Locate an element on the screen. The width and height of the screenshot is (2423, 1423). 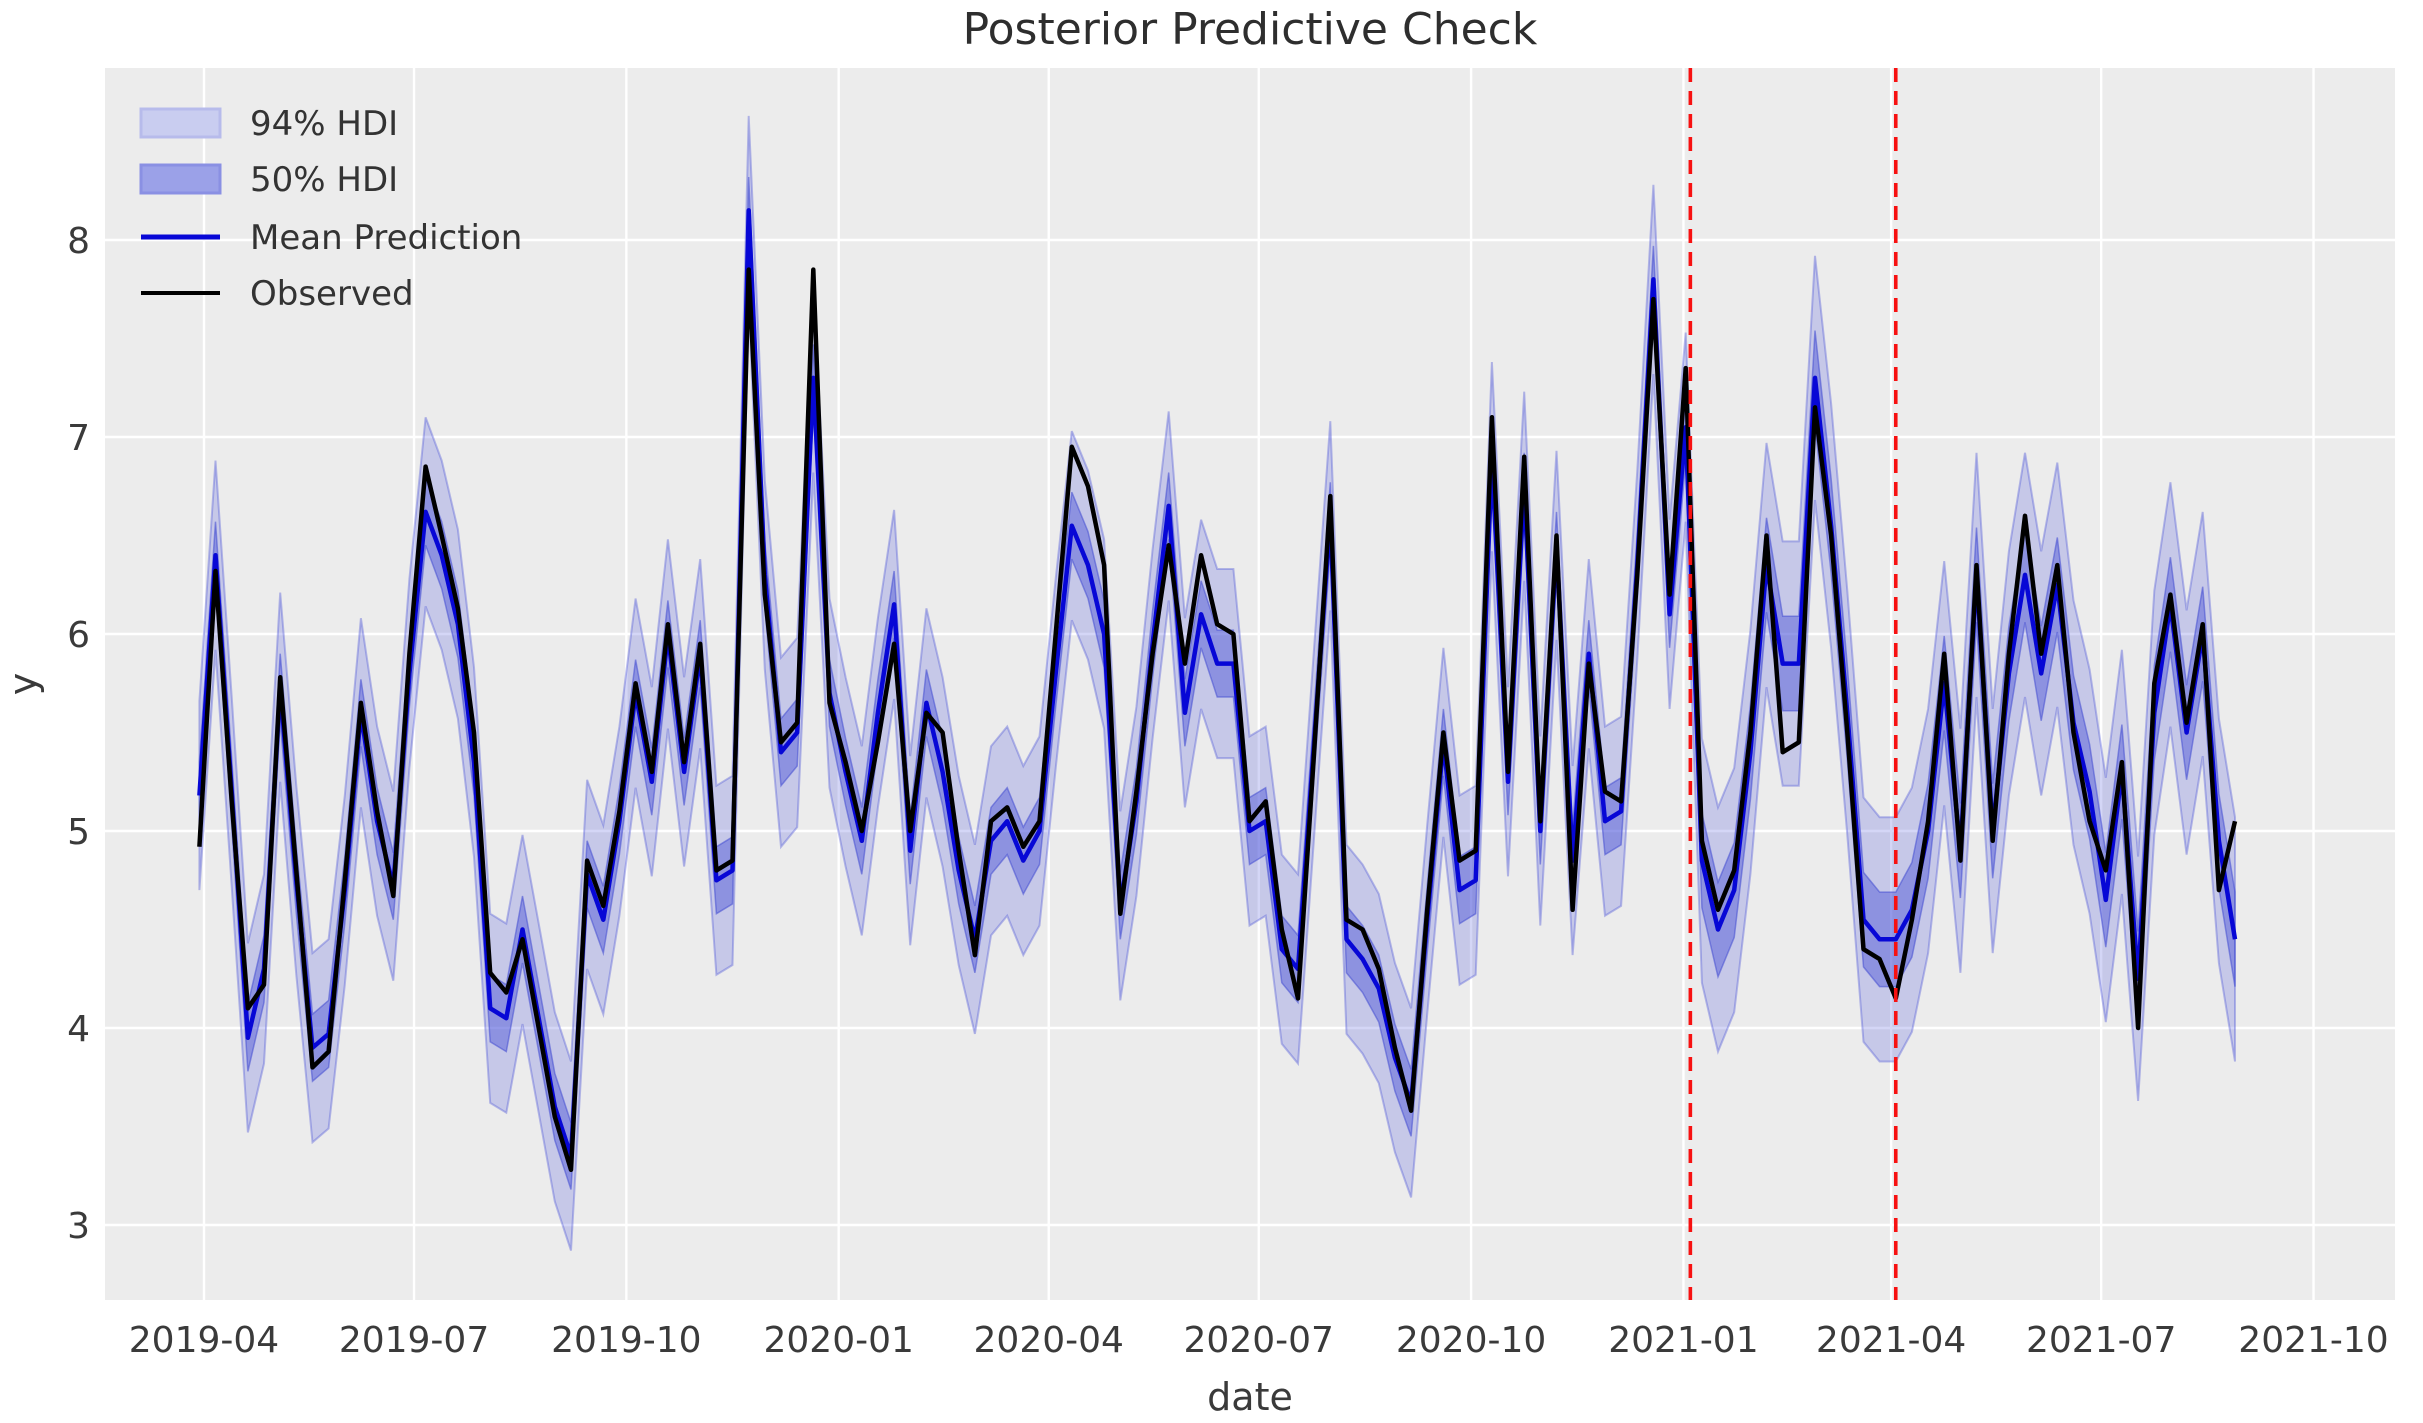
legend-label-94-hdi: 94% HDI is located at coordinates (324, 124).